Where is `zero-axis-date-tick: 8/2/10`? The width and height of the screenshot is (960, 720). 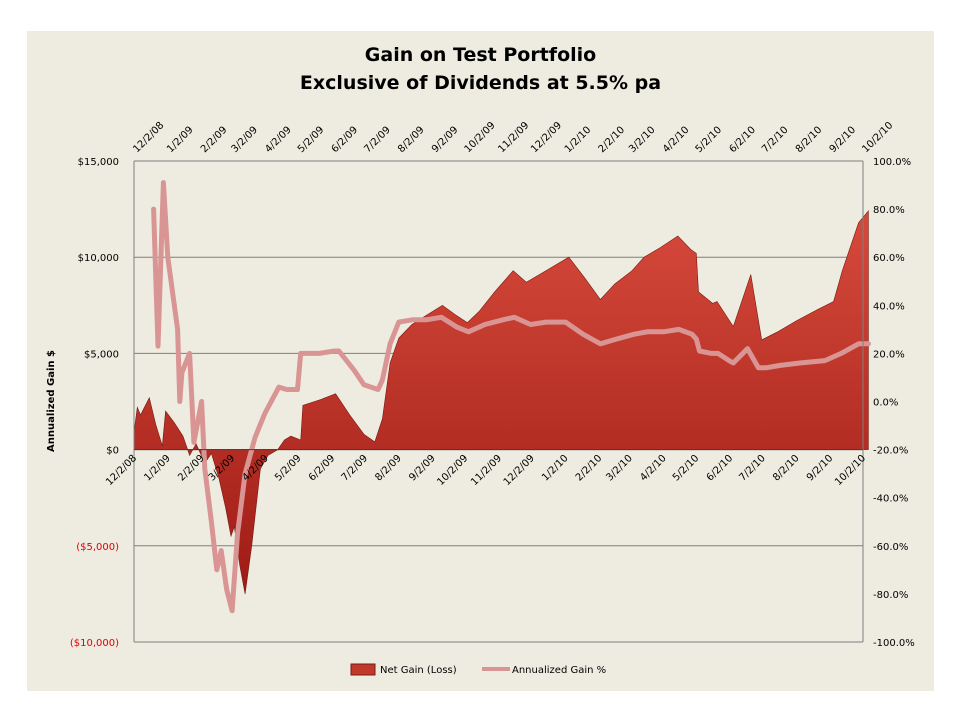 zero-axis-date-tick: 8/2/10 is located at coordinates (786, 468).